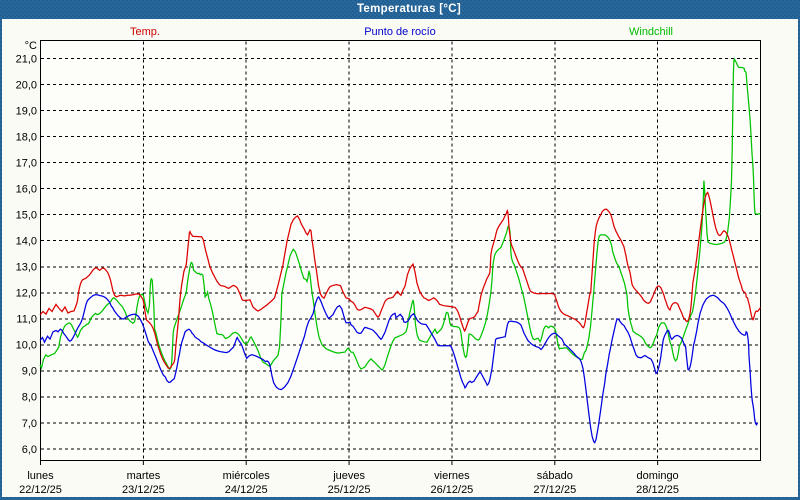 The image size is (800, 500). I want to click on svg-text: °C, so click(31, 46).